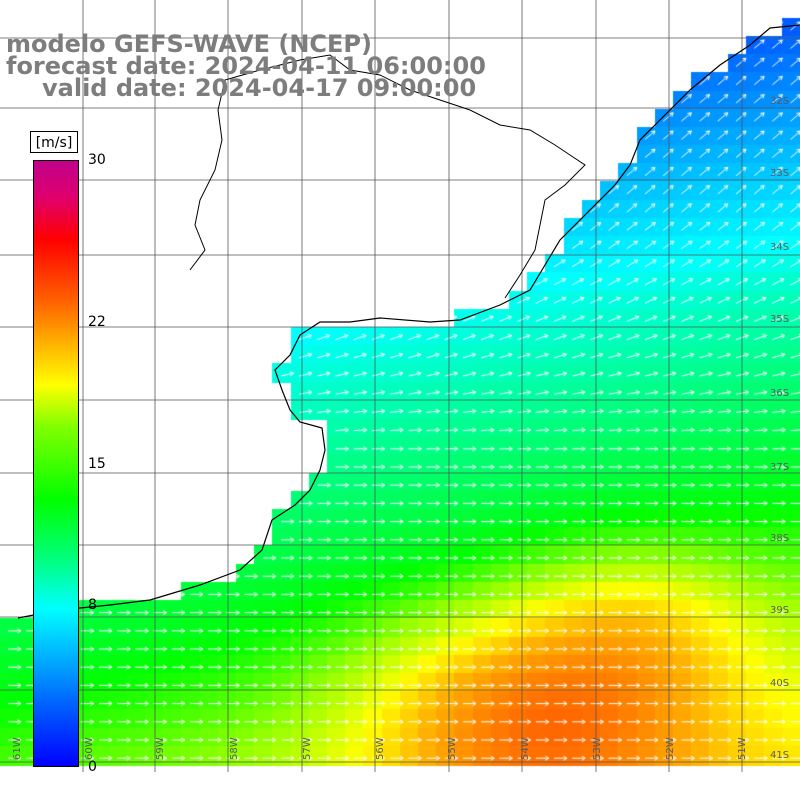 The width and height of the screenshot is (800, 800). What do you see at coordinates (779, 755) in the screenshot?
I see `latitude-label: 41S` at bounding box center [779, 755].